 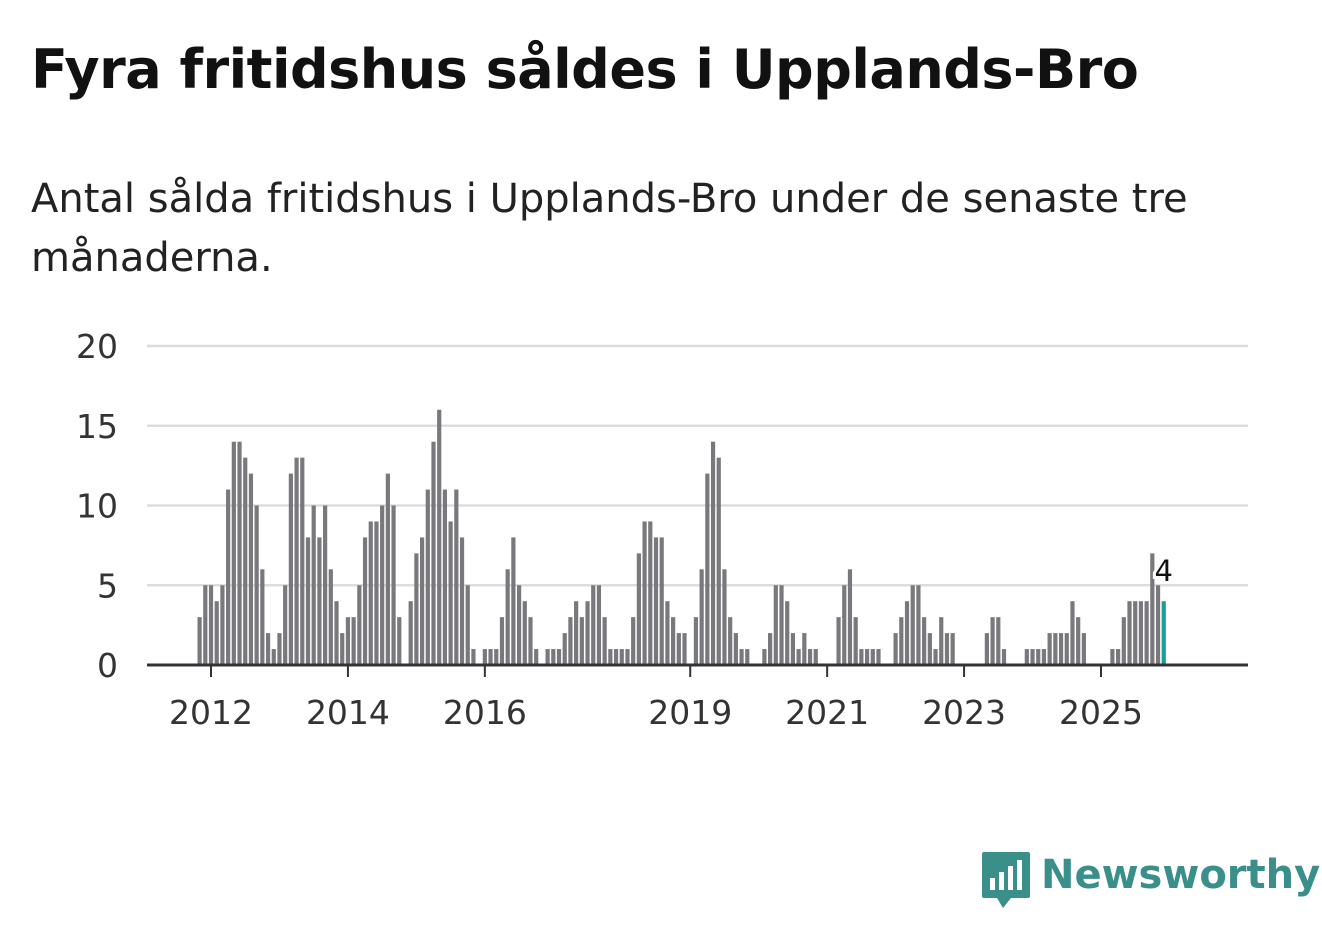 I want to click on y-tick-label: 15, so click(x=97, y=426).